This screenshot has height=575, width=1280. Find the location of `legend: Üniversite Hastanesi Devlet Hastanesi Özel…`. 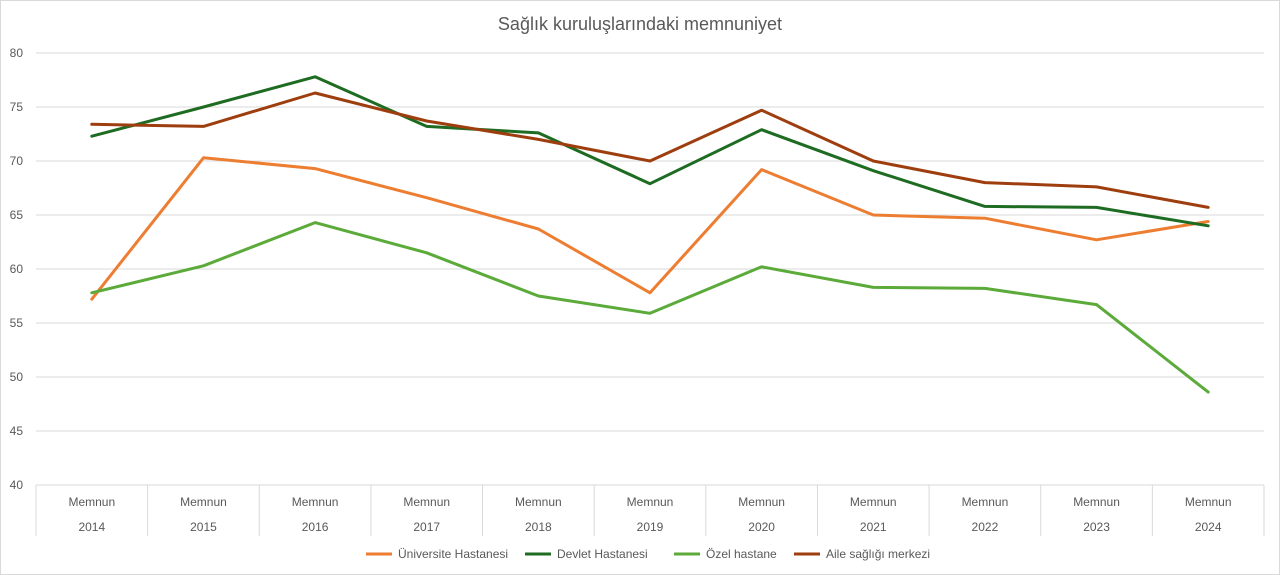

legend: Üniversite Hastanesi Devlet Hastanesi Özel… is located at coordinates (648, 554).